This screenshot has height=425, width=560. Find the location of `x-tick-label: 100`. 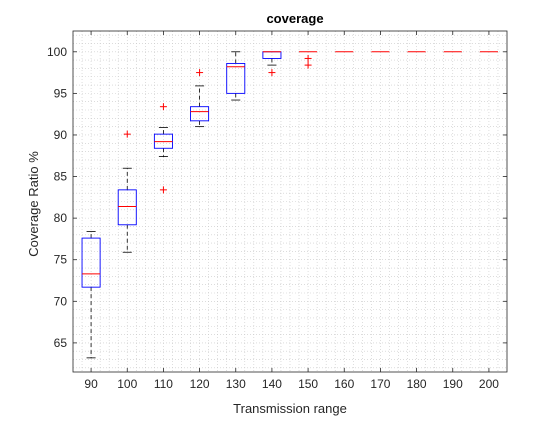

x-tick-label: 100 is located at coordinates (127, 384).